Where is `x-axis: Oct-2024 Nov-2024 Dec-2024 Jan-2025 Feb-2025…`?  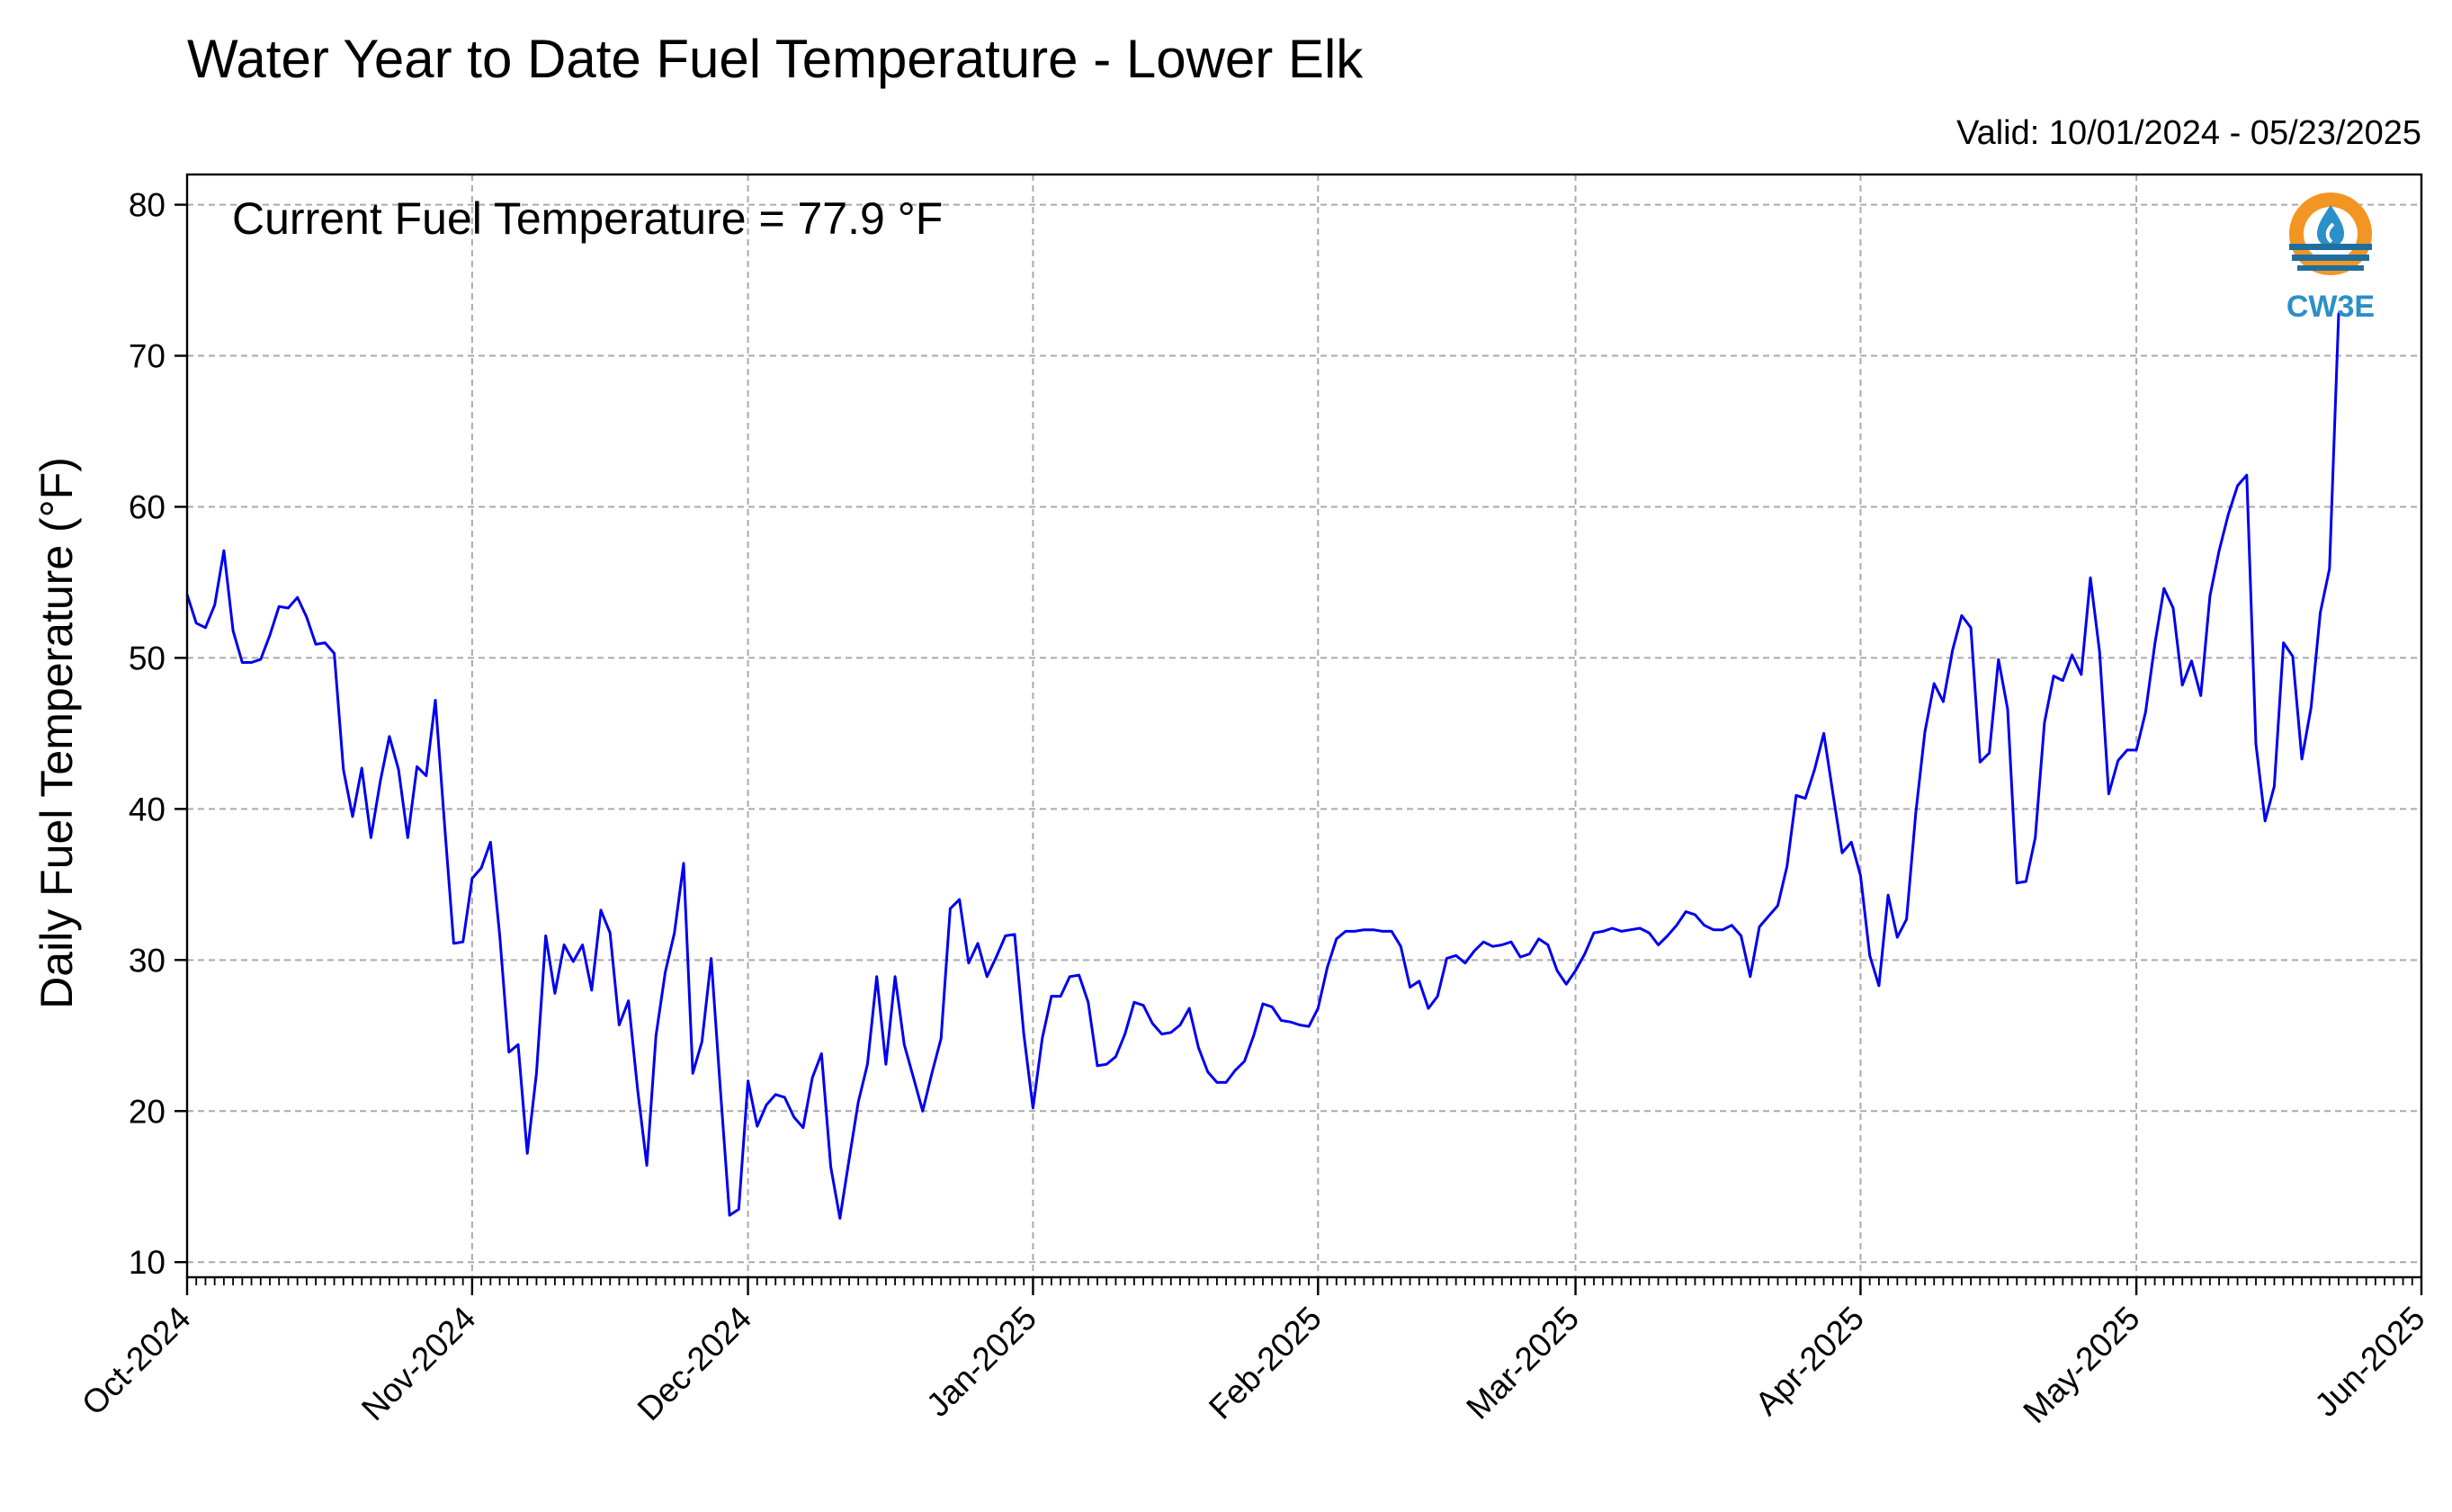
x-axis: Oct-2024 Nov-2024 Dec-2024 Jan-2025 Feb-2025… is located at coordinates (1253, 1353).